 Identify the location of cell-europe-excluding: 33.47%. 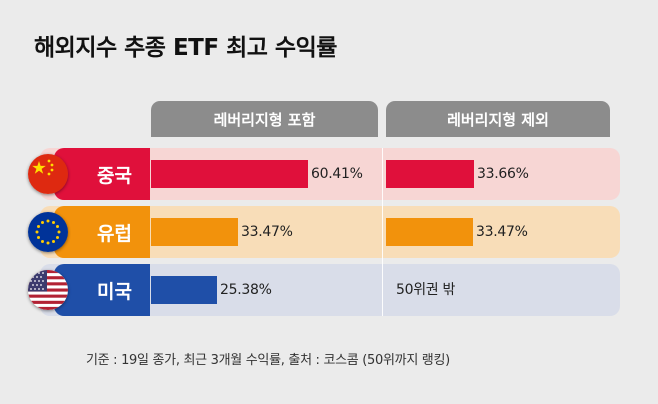
(498, 232).